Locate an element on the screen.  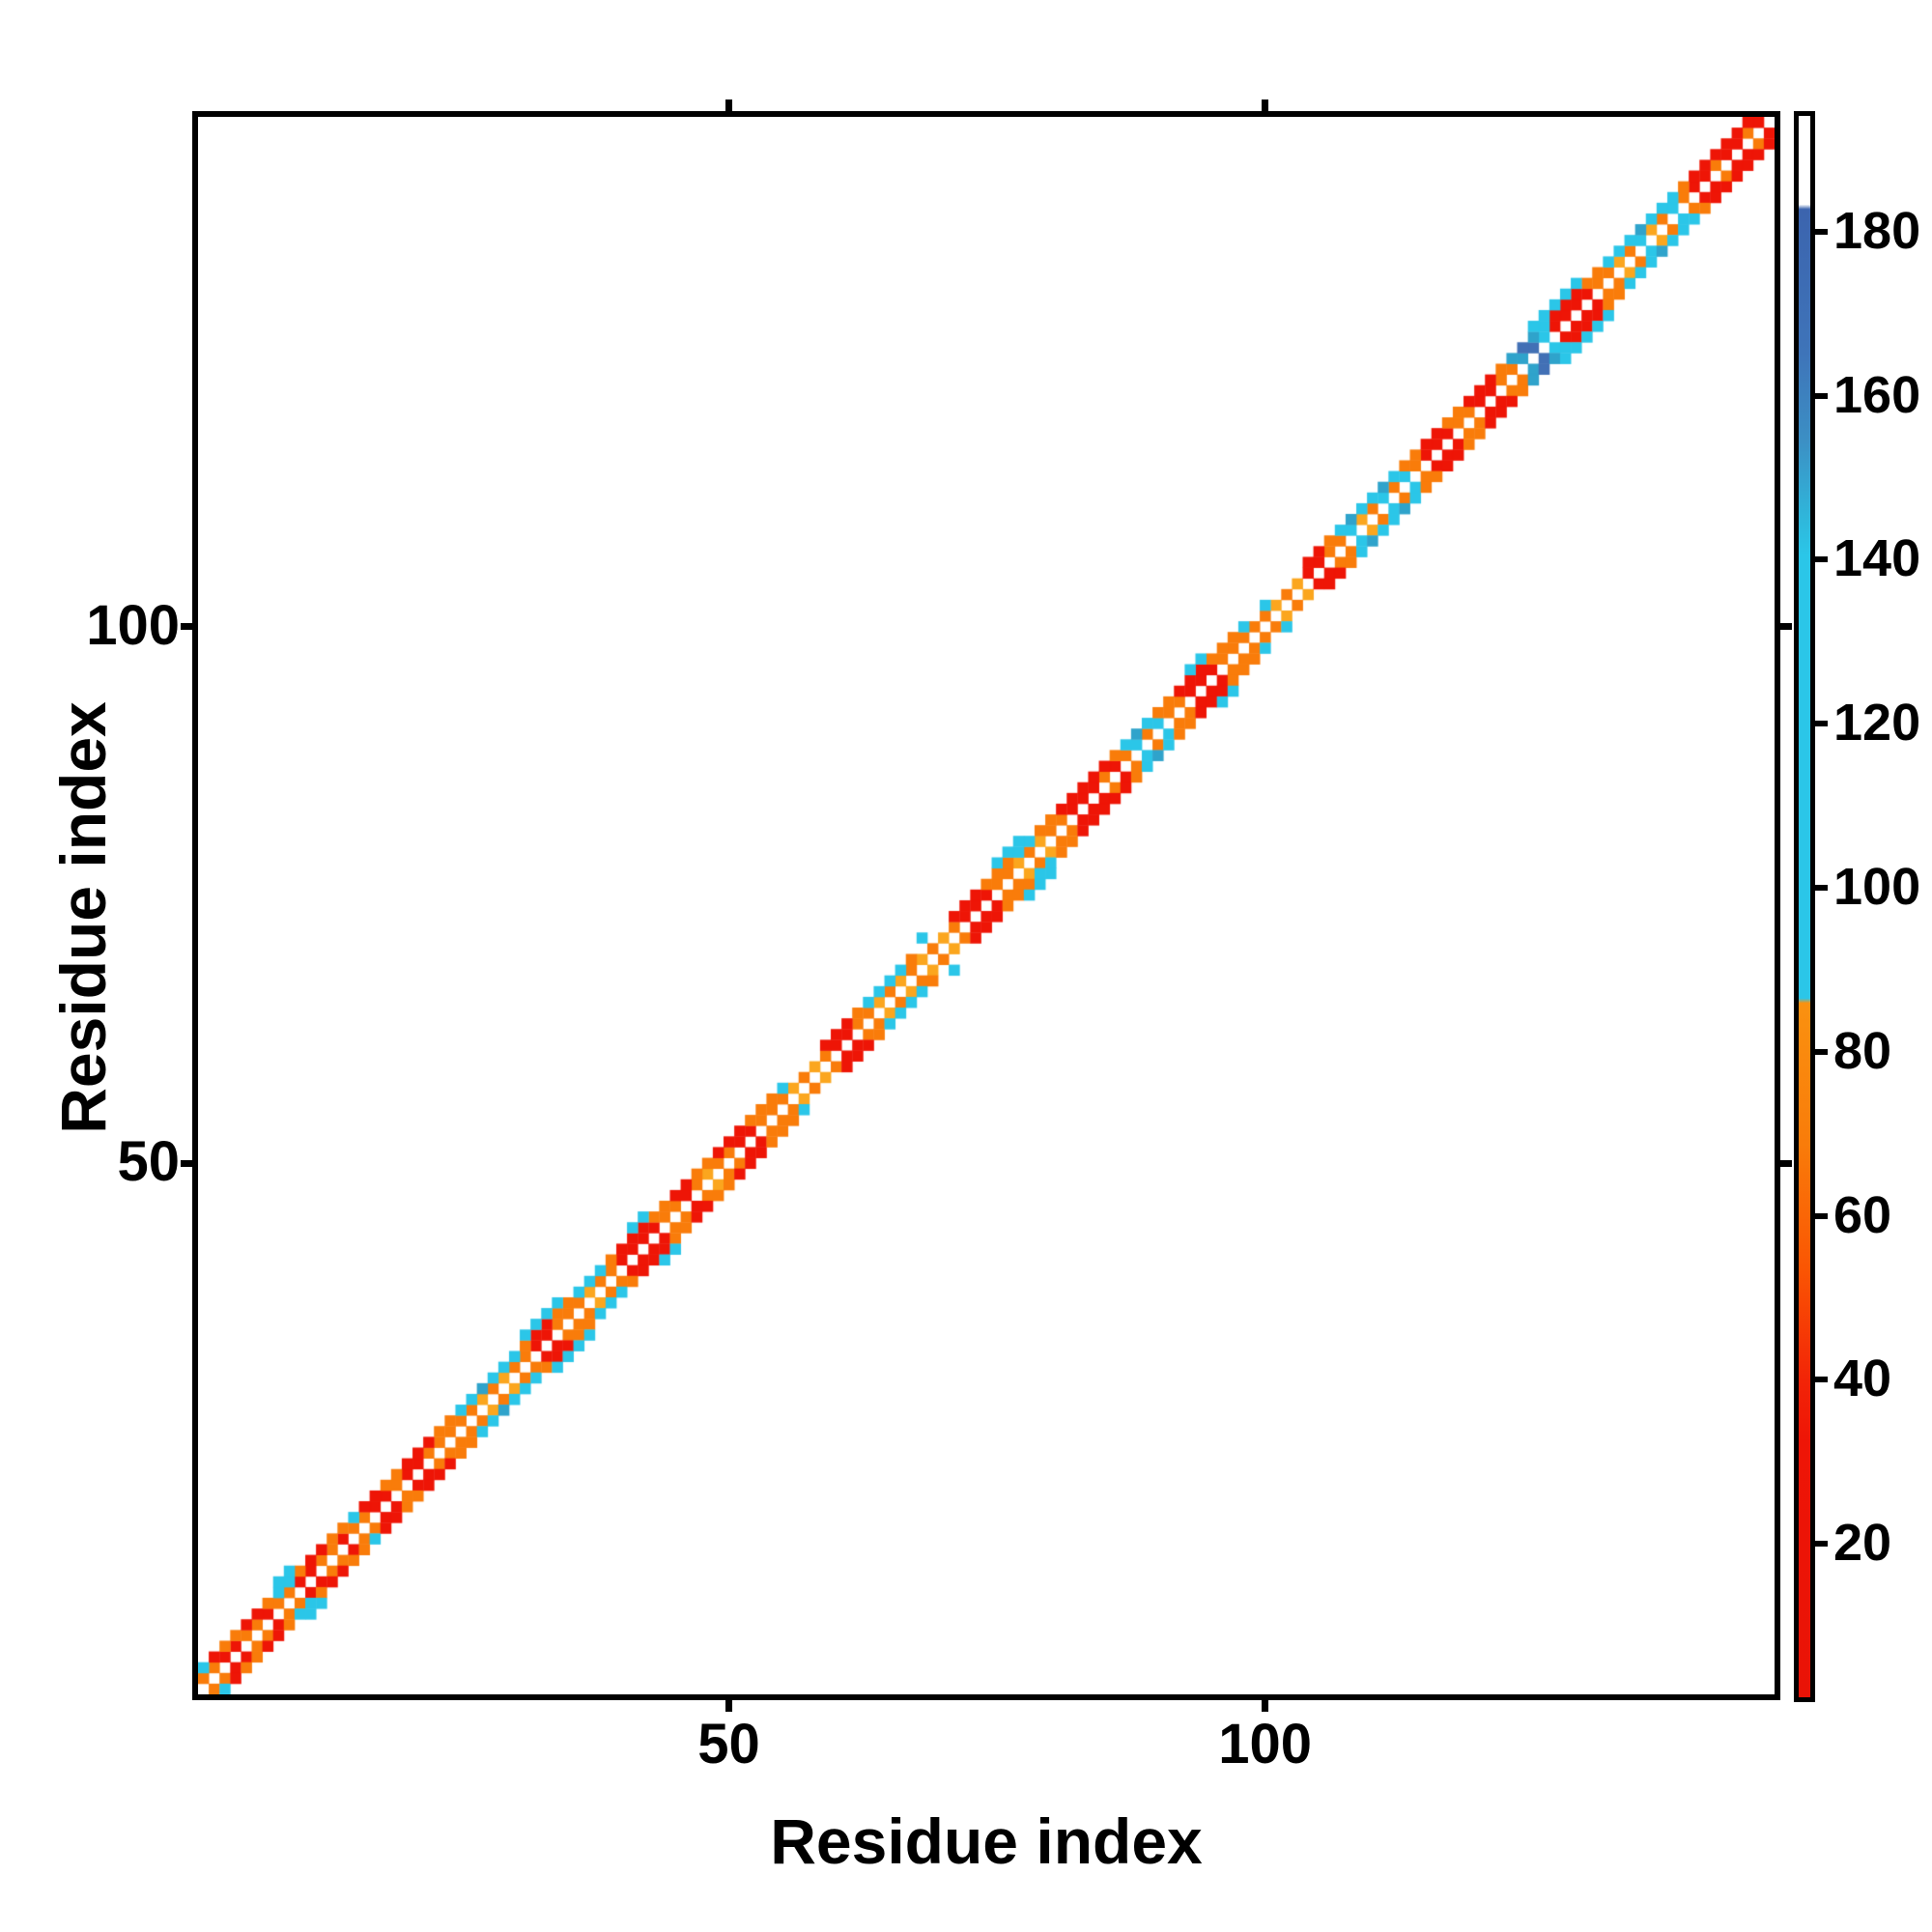
colorbar-tick-label: 20 is located at coordinates (1862, 1542).